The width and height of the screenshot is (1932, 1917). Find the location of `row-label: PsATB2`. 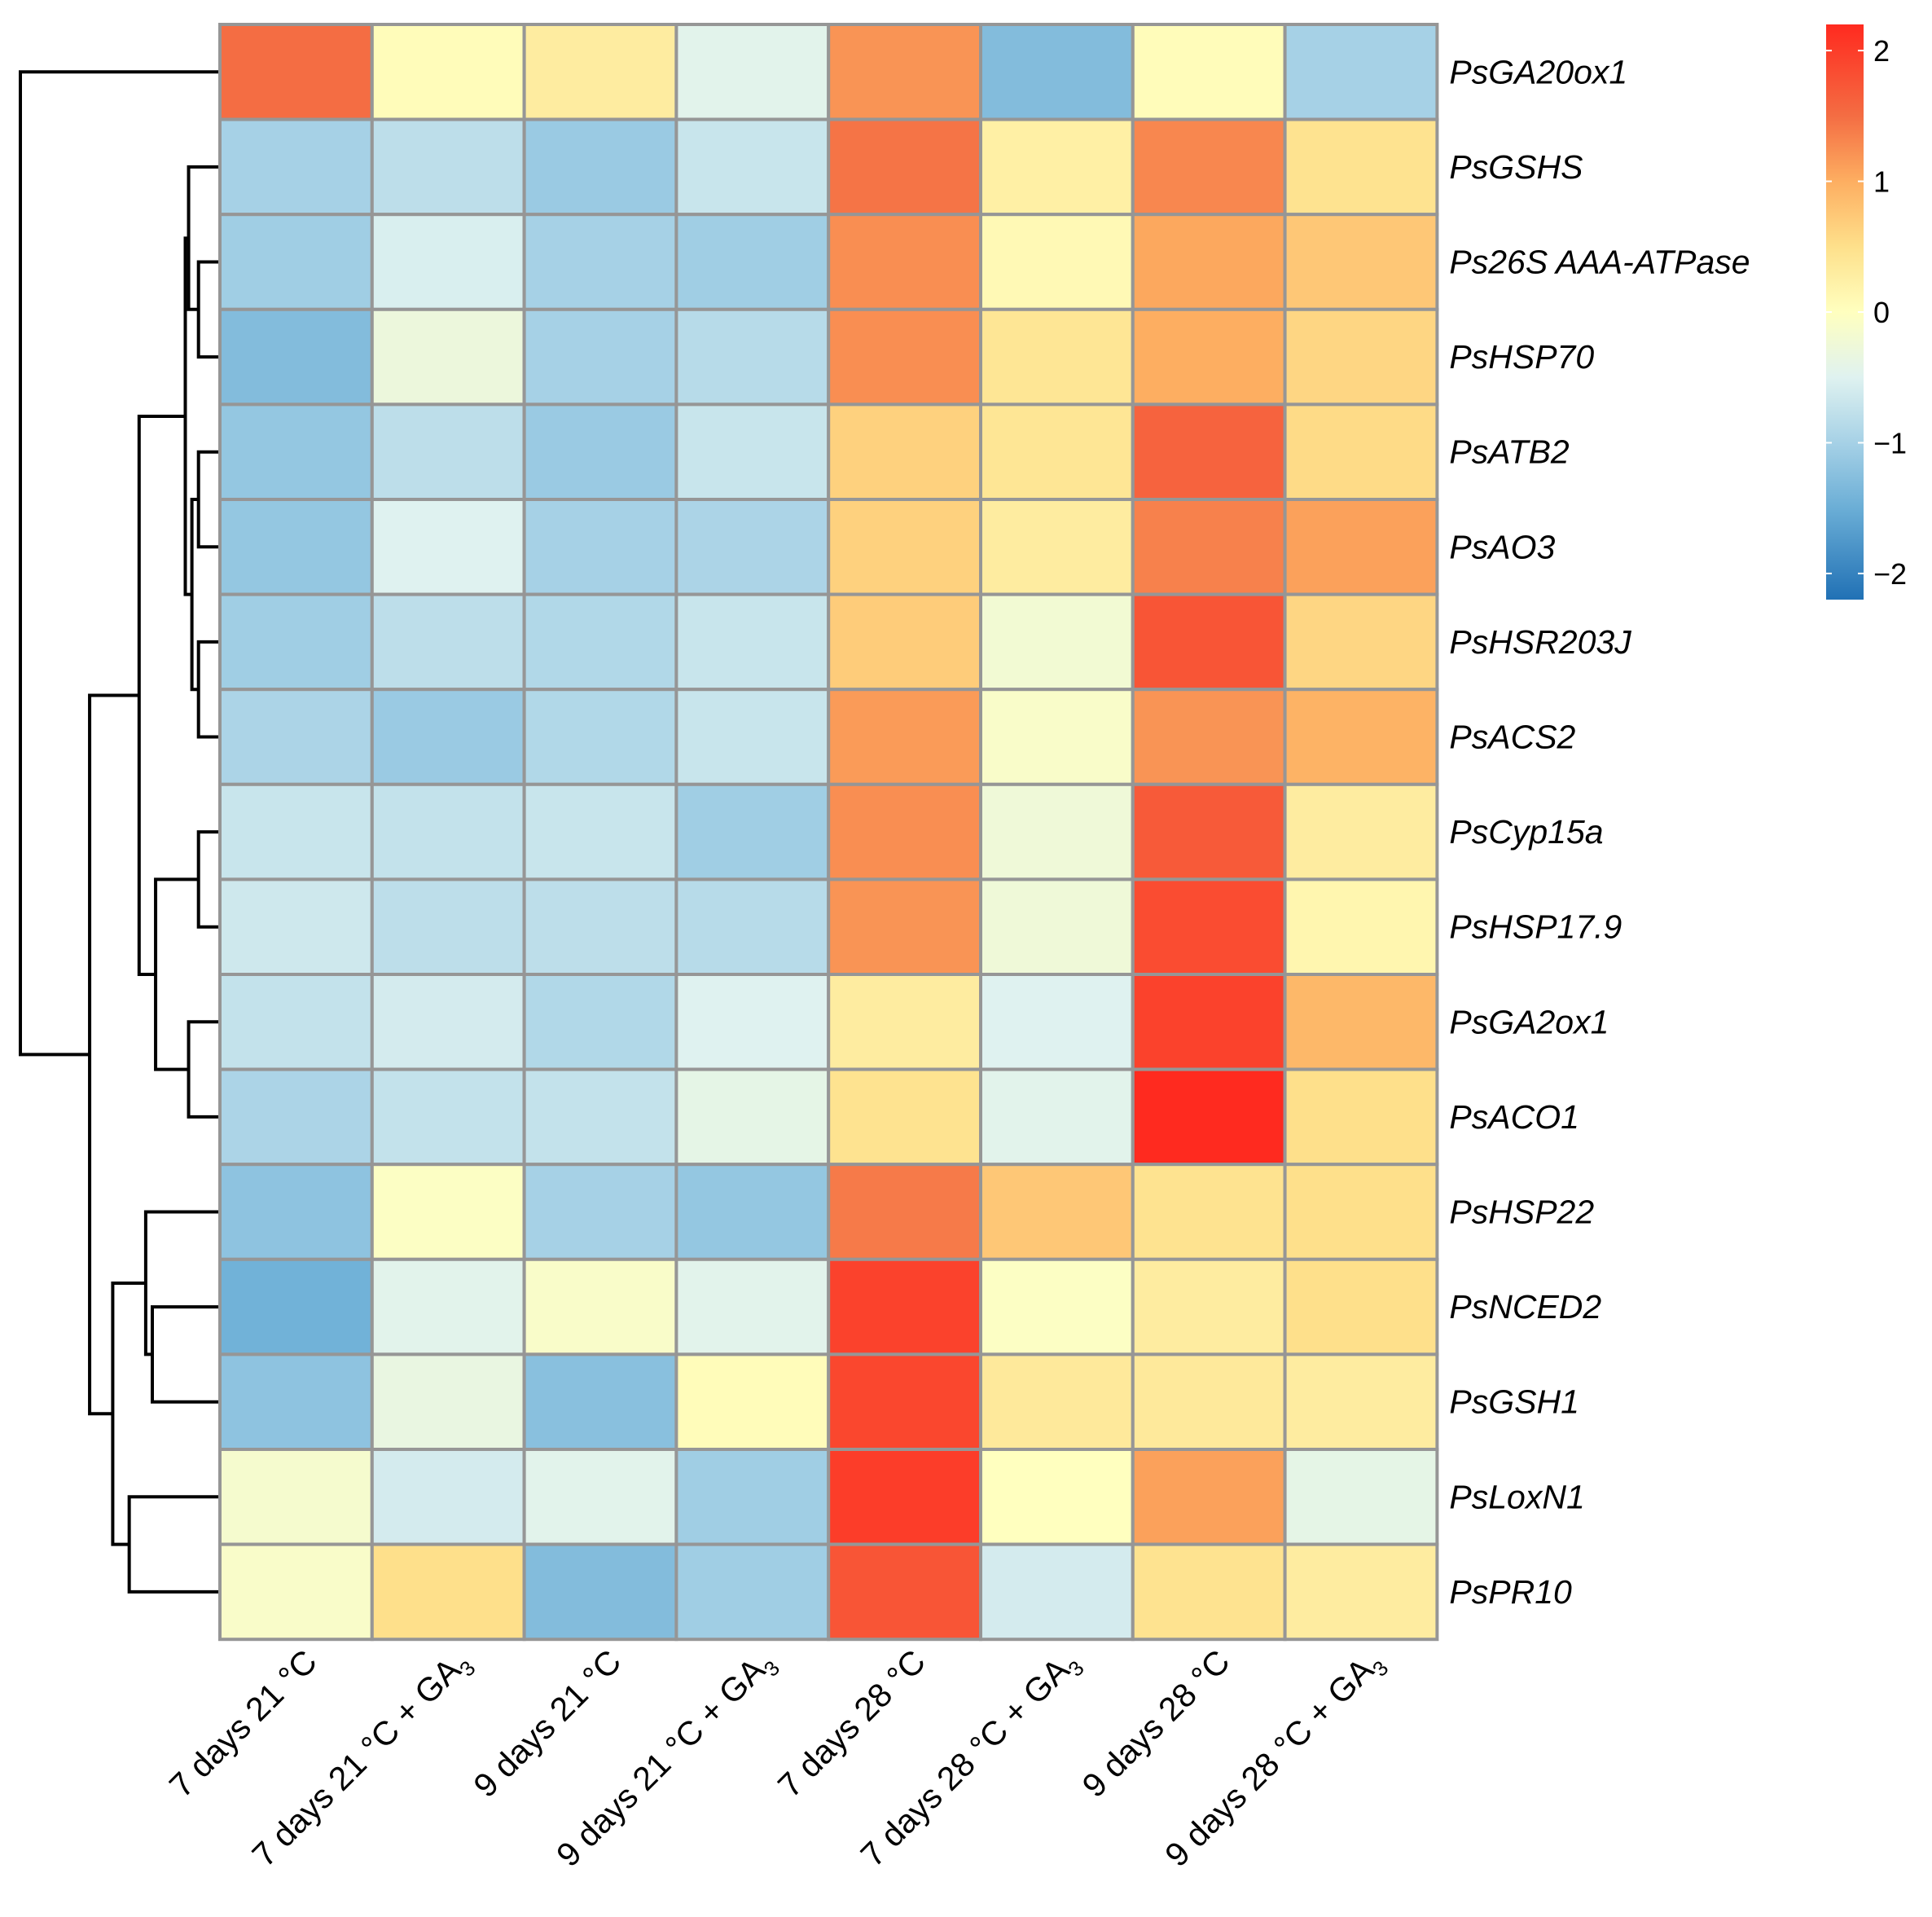

row-label: PsATB2 is located at coordinates (1509, 452).